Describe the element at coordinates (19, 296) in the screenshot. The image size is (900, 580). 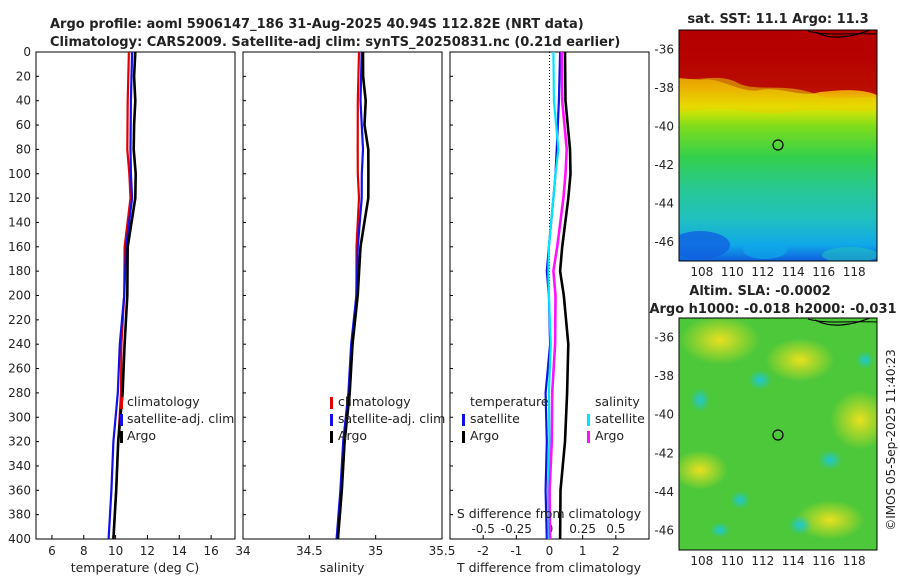
I see `y-tick-label: 200` at that location.